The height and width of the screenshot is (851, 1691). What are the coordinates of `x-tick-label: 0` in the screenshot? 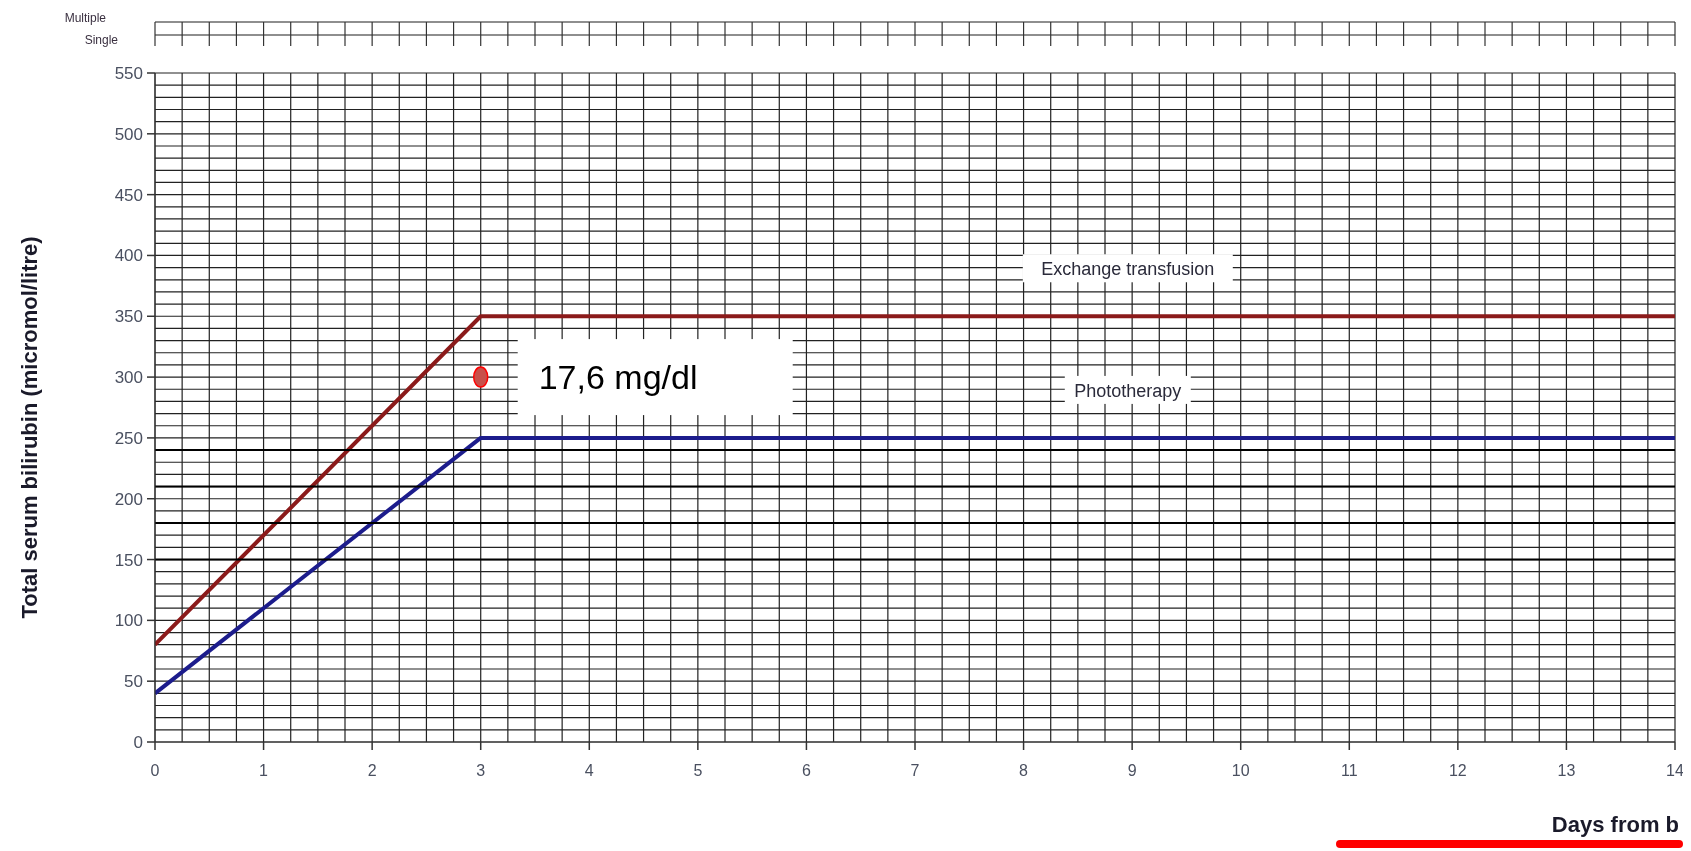 It's located at (155, 770).